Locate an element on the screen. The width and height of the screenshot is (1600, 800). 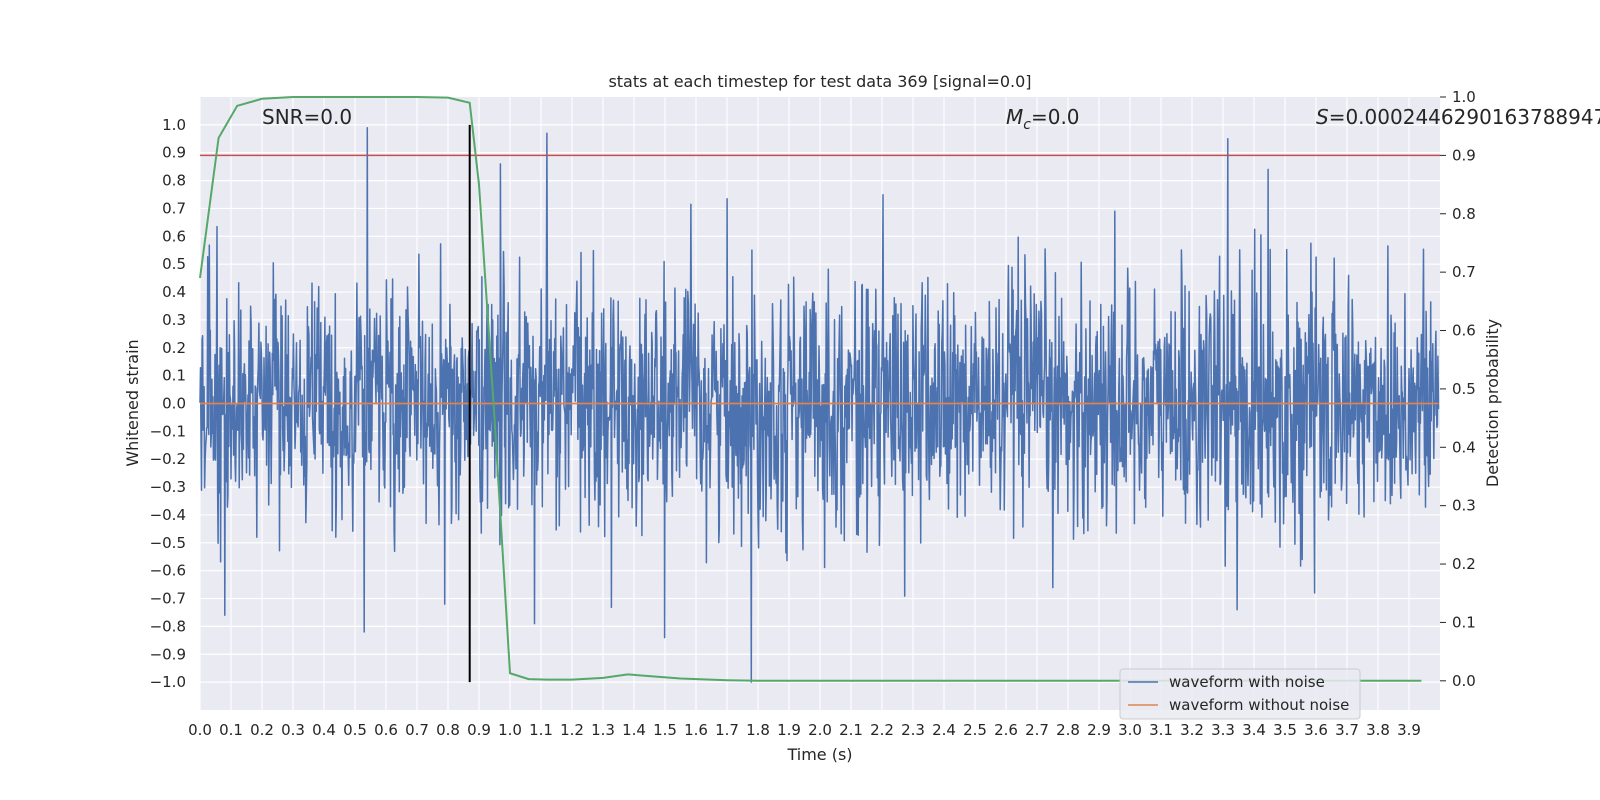
y-tick-label: −0.7 is located at coordinates (168, 599).